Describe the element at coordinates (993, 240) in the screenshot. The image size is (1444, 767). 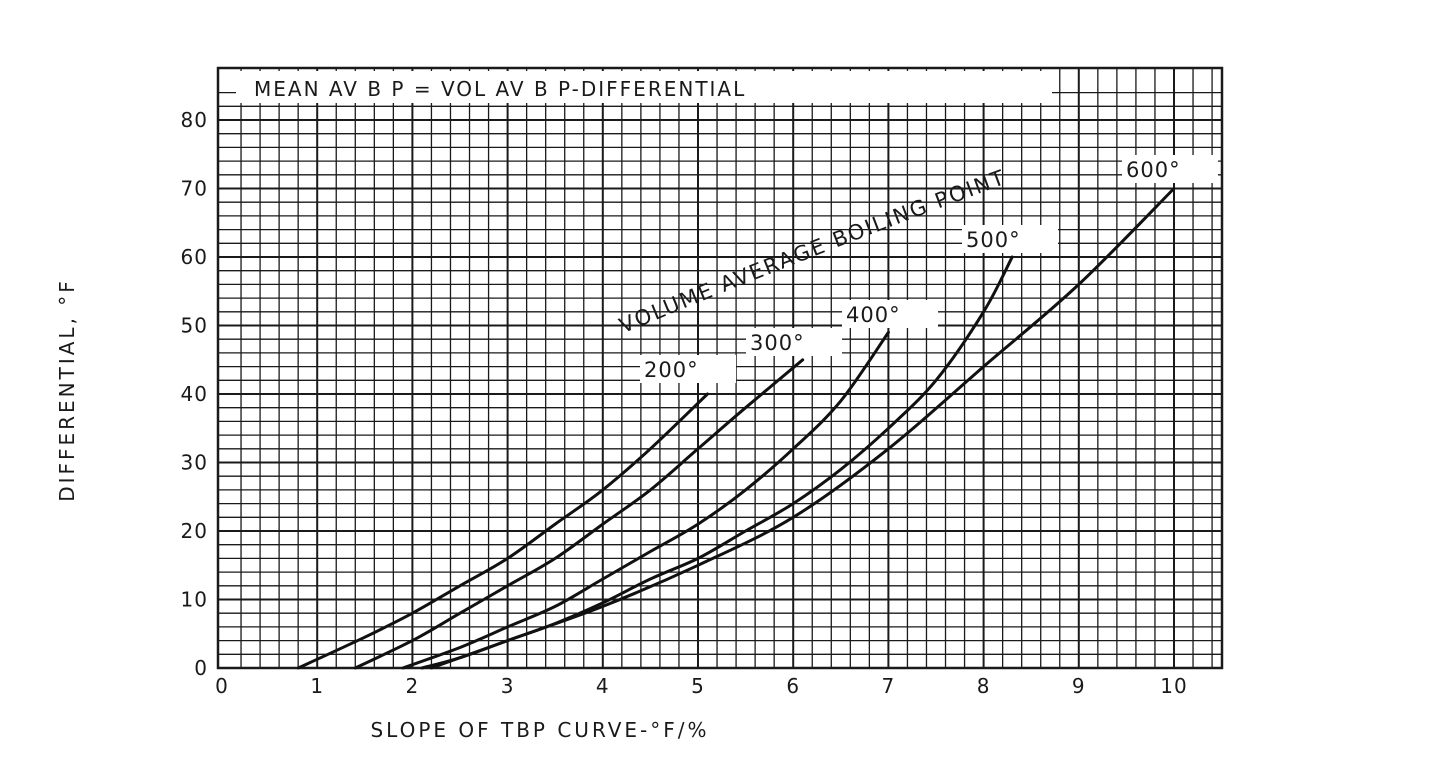
I see `series-label-4: 500°` at that location.